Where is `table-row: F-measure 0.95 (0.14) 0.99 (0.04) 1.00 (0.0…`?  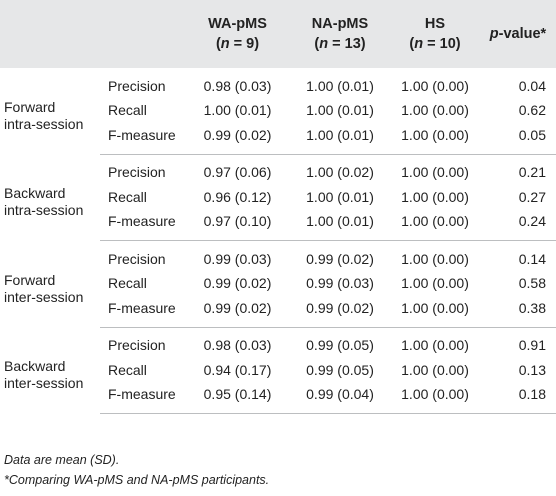
table-row: F-measure 0.95 (0.14) 0.99 (0.04) 1.00 (0.0… is located at coordinates (278, 398).